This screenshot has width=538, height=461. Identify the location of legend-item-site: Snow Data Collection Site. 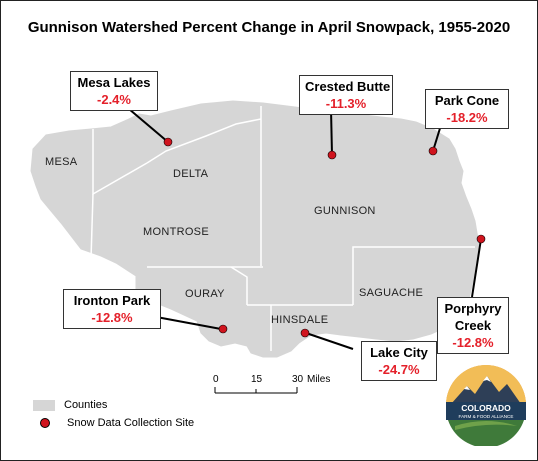
(113, 423).